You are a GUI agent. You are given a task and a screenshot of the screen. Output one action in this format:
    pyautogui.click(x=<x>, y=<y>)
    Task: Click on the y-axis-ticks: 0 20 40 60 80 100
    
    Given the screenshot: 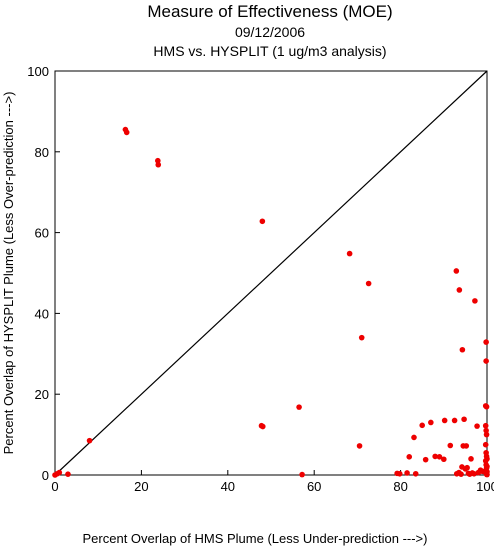 What is the action you would take?
    pyautogui.click(x=43, y=273)
    